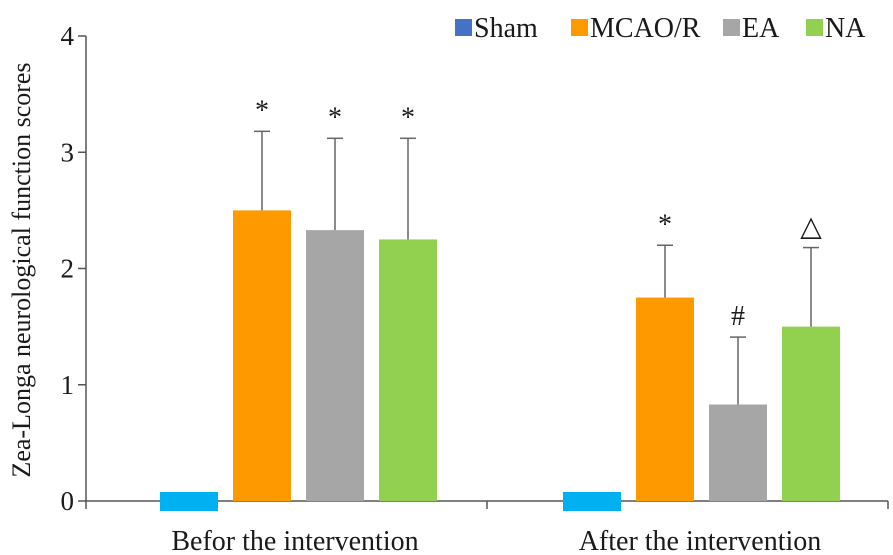 This screenshot has width=893, height=555. I want to click on legend-label-EA: EA, so click(761, 28).